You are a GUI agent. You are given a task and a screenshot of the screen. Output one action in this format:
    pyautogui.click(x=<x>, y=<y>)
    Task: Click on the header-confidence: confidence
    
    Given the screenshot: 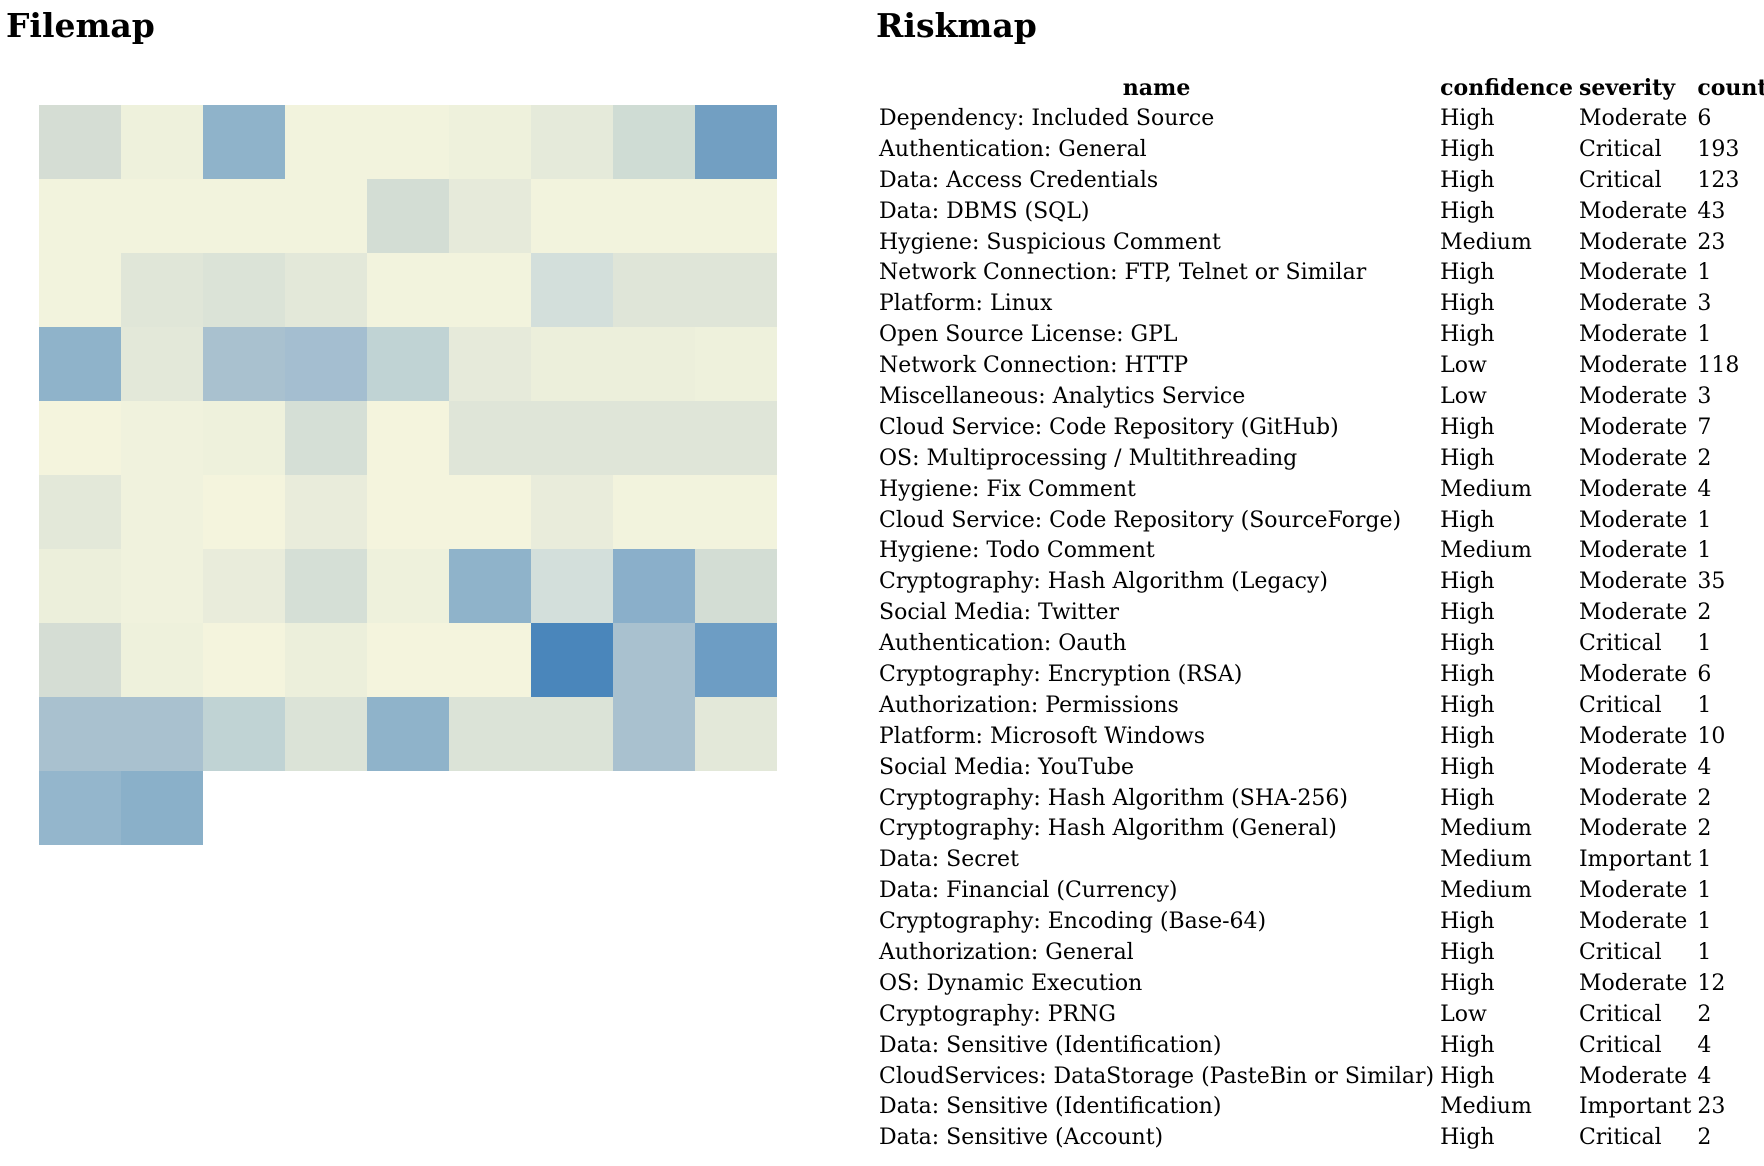 What is the action you would take?
    pyautogui.click(x=1506, y=88)
    